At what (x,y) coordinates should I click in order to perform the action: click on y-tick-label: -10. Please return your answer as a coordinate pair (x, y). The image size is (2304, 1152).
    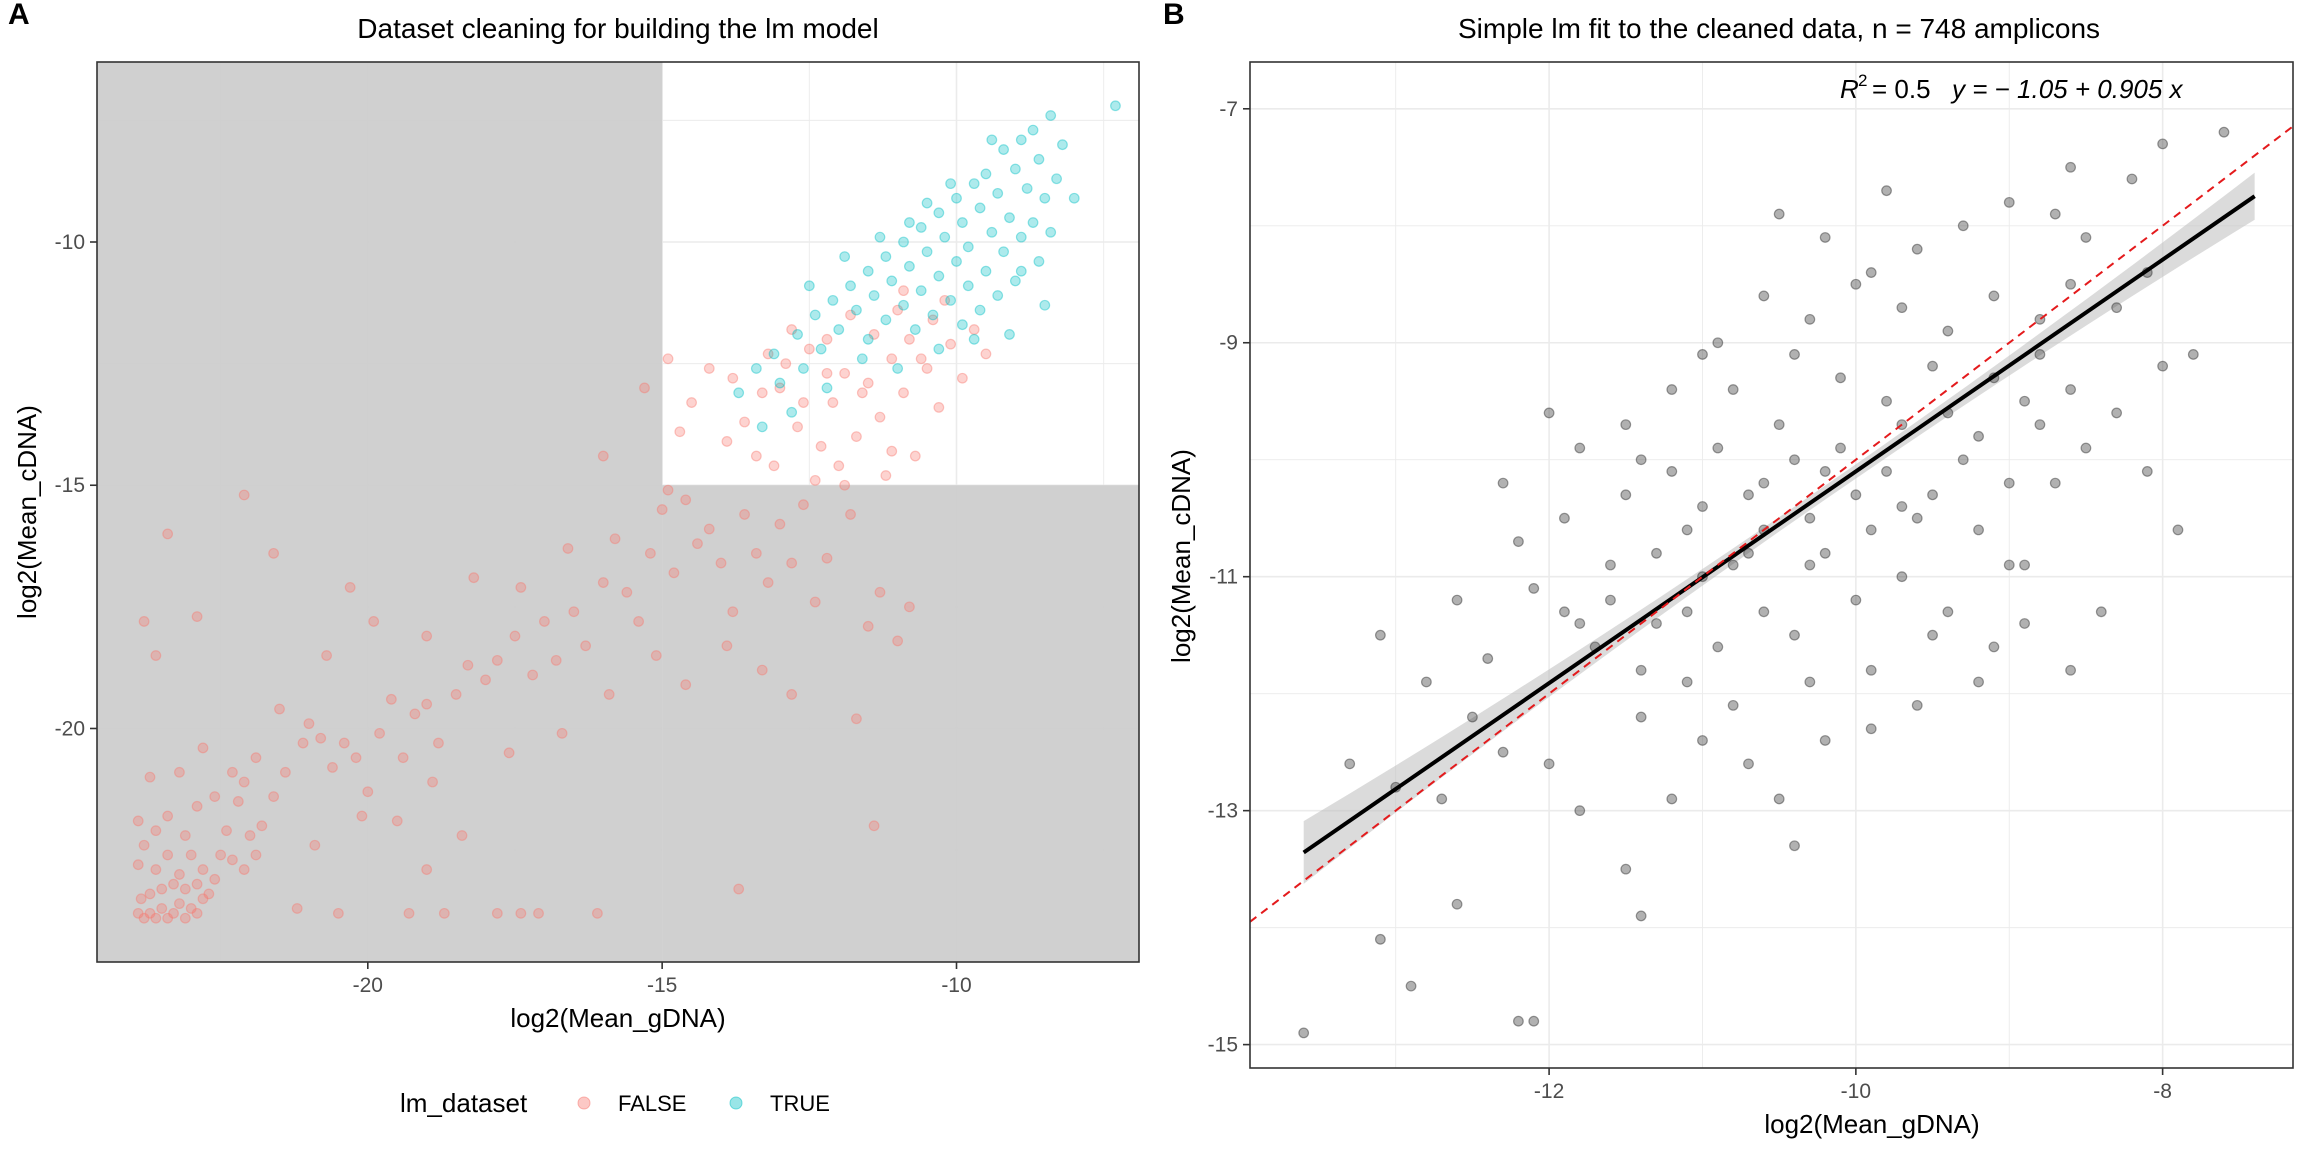
    Looking at the image, I should click on (70, 242).